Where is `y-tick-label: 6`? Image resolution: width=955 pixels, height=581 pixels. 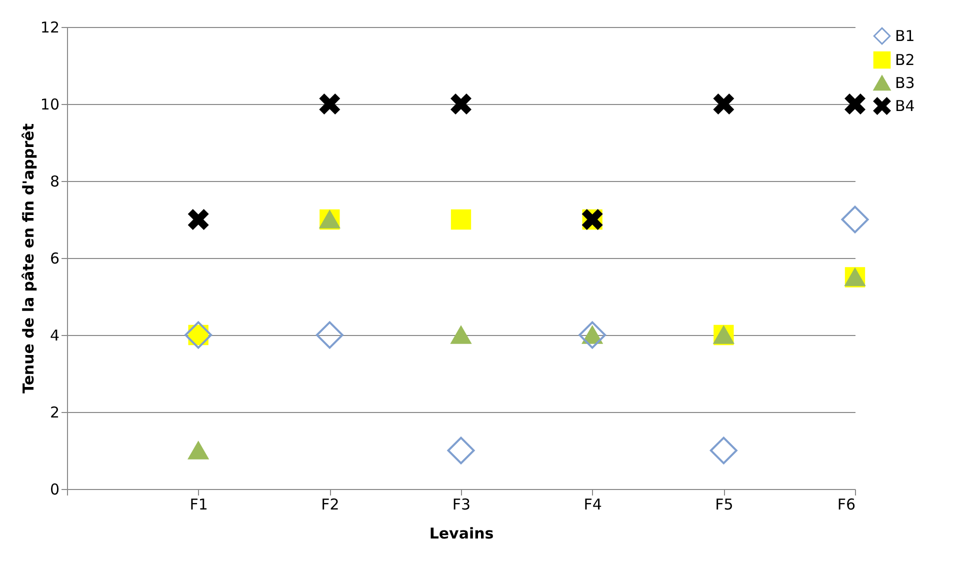
y-tick-label: 6 is located at coordinates (55, 259).